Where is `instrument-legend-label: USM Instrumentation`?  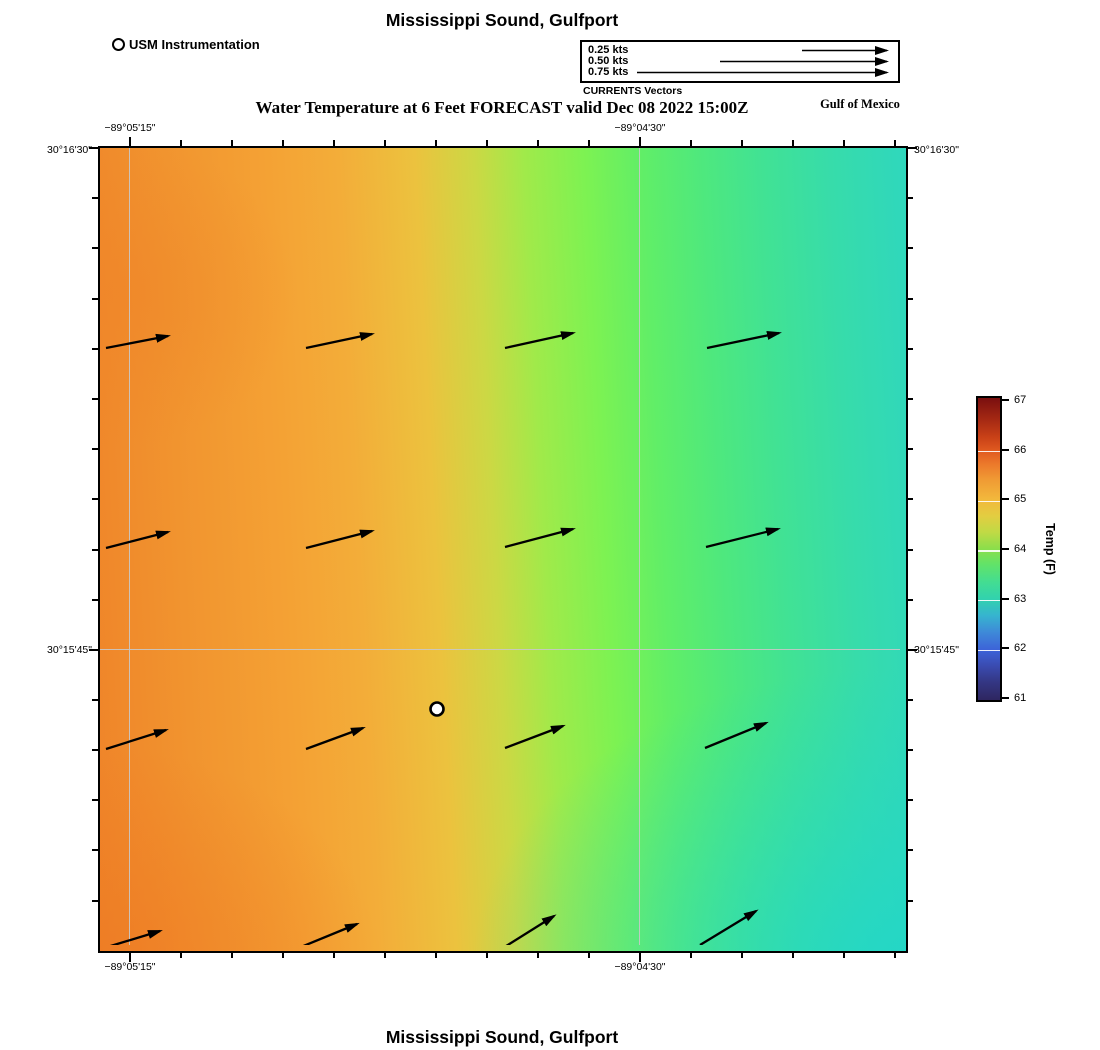 instrument-legend-label: USM Instrumentation is located at coordinates (194, 44).